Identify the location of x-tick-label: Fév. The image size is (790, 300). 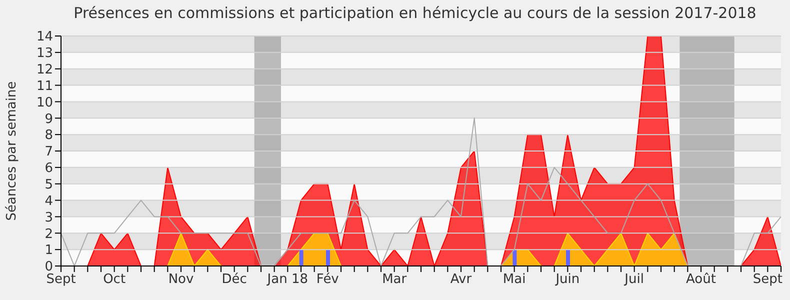
(328, 280).